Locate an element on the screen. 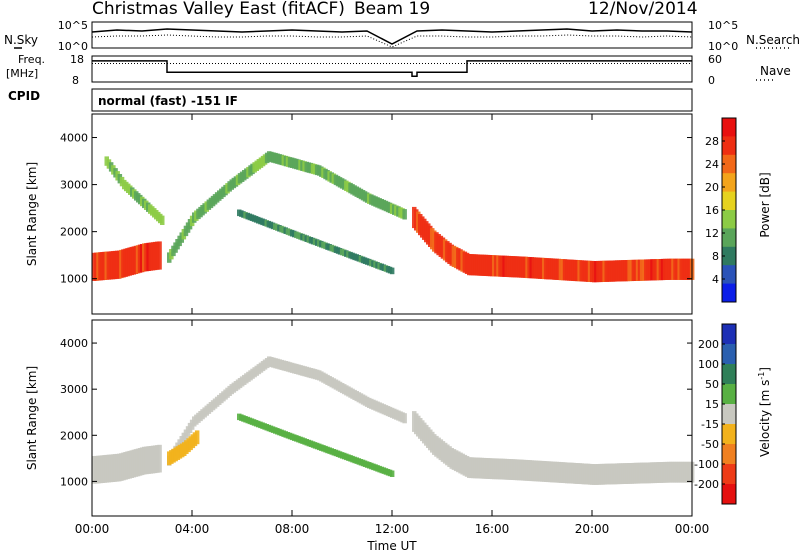 This screenshot has height=558, width=800. time-axis-label: Time UT is located at coordinates (391, 546).